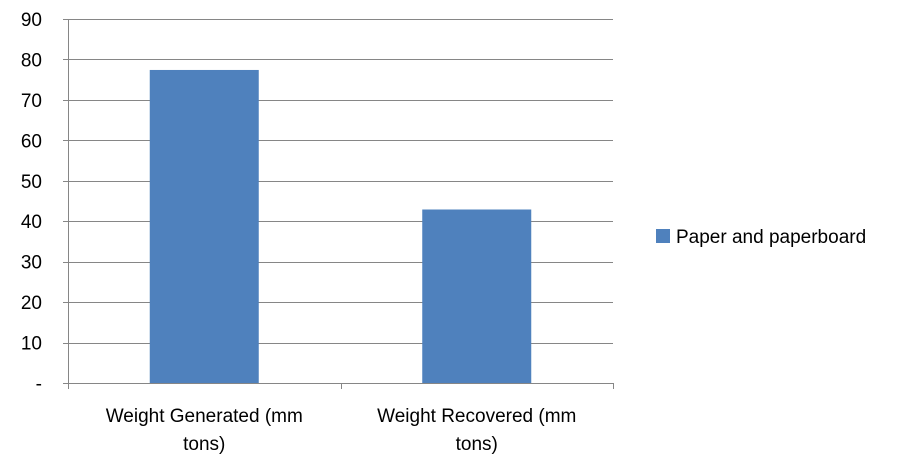 This screenshot has height=466, width=924. What do you see at coordinates (31, 101) in the screenshot?
I see `y-tick-label: 70` at bounding box center [31, 101].